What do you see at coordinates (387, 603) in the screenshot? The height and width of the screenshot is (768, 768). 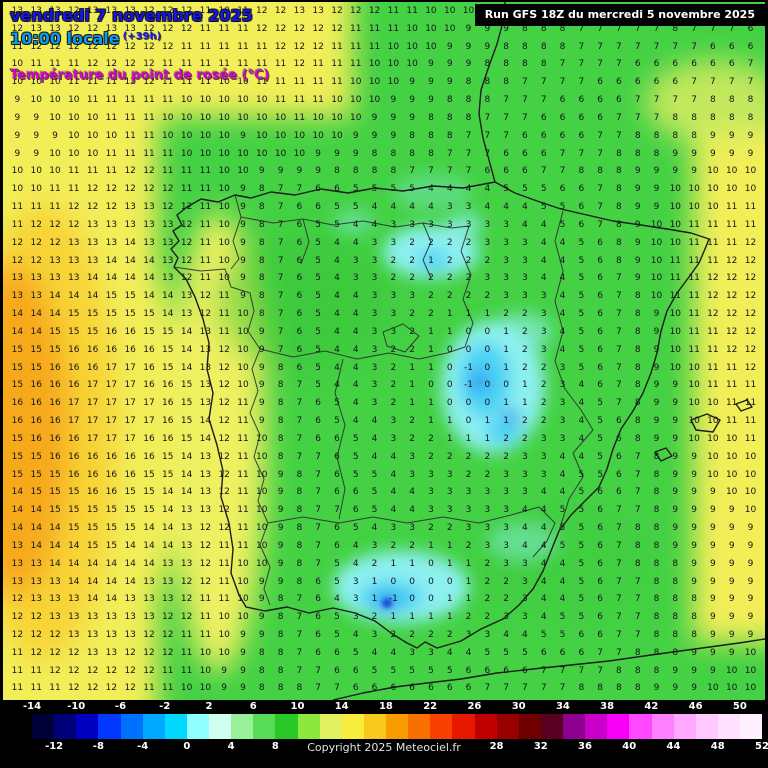 I see `field-cold-minimum` at bounding box center [387, 603].